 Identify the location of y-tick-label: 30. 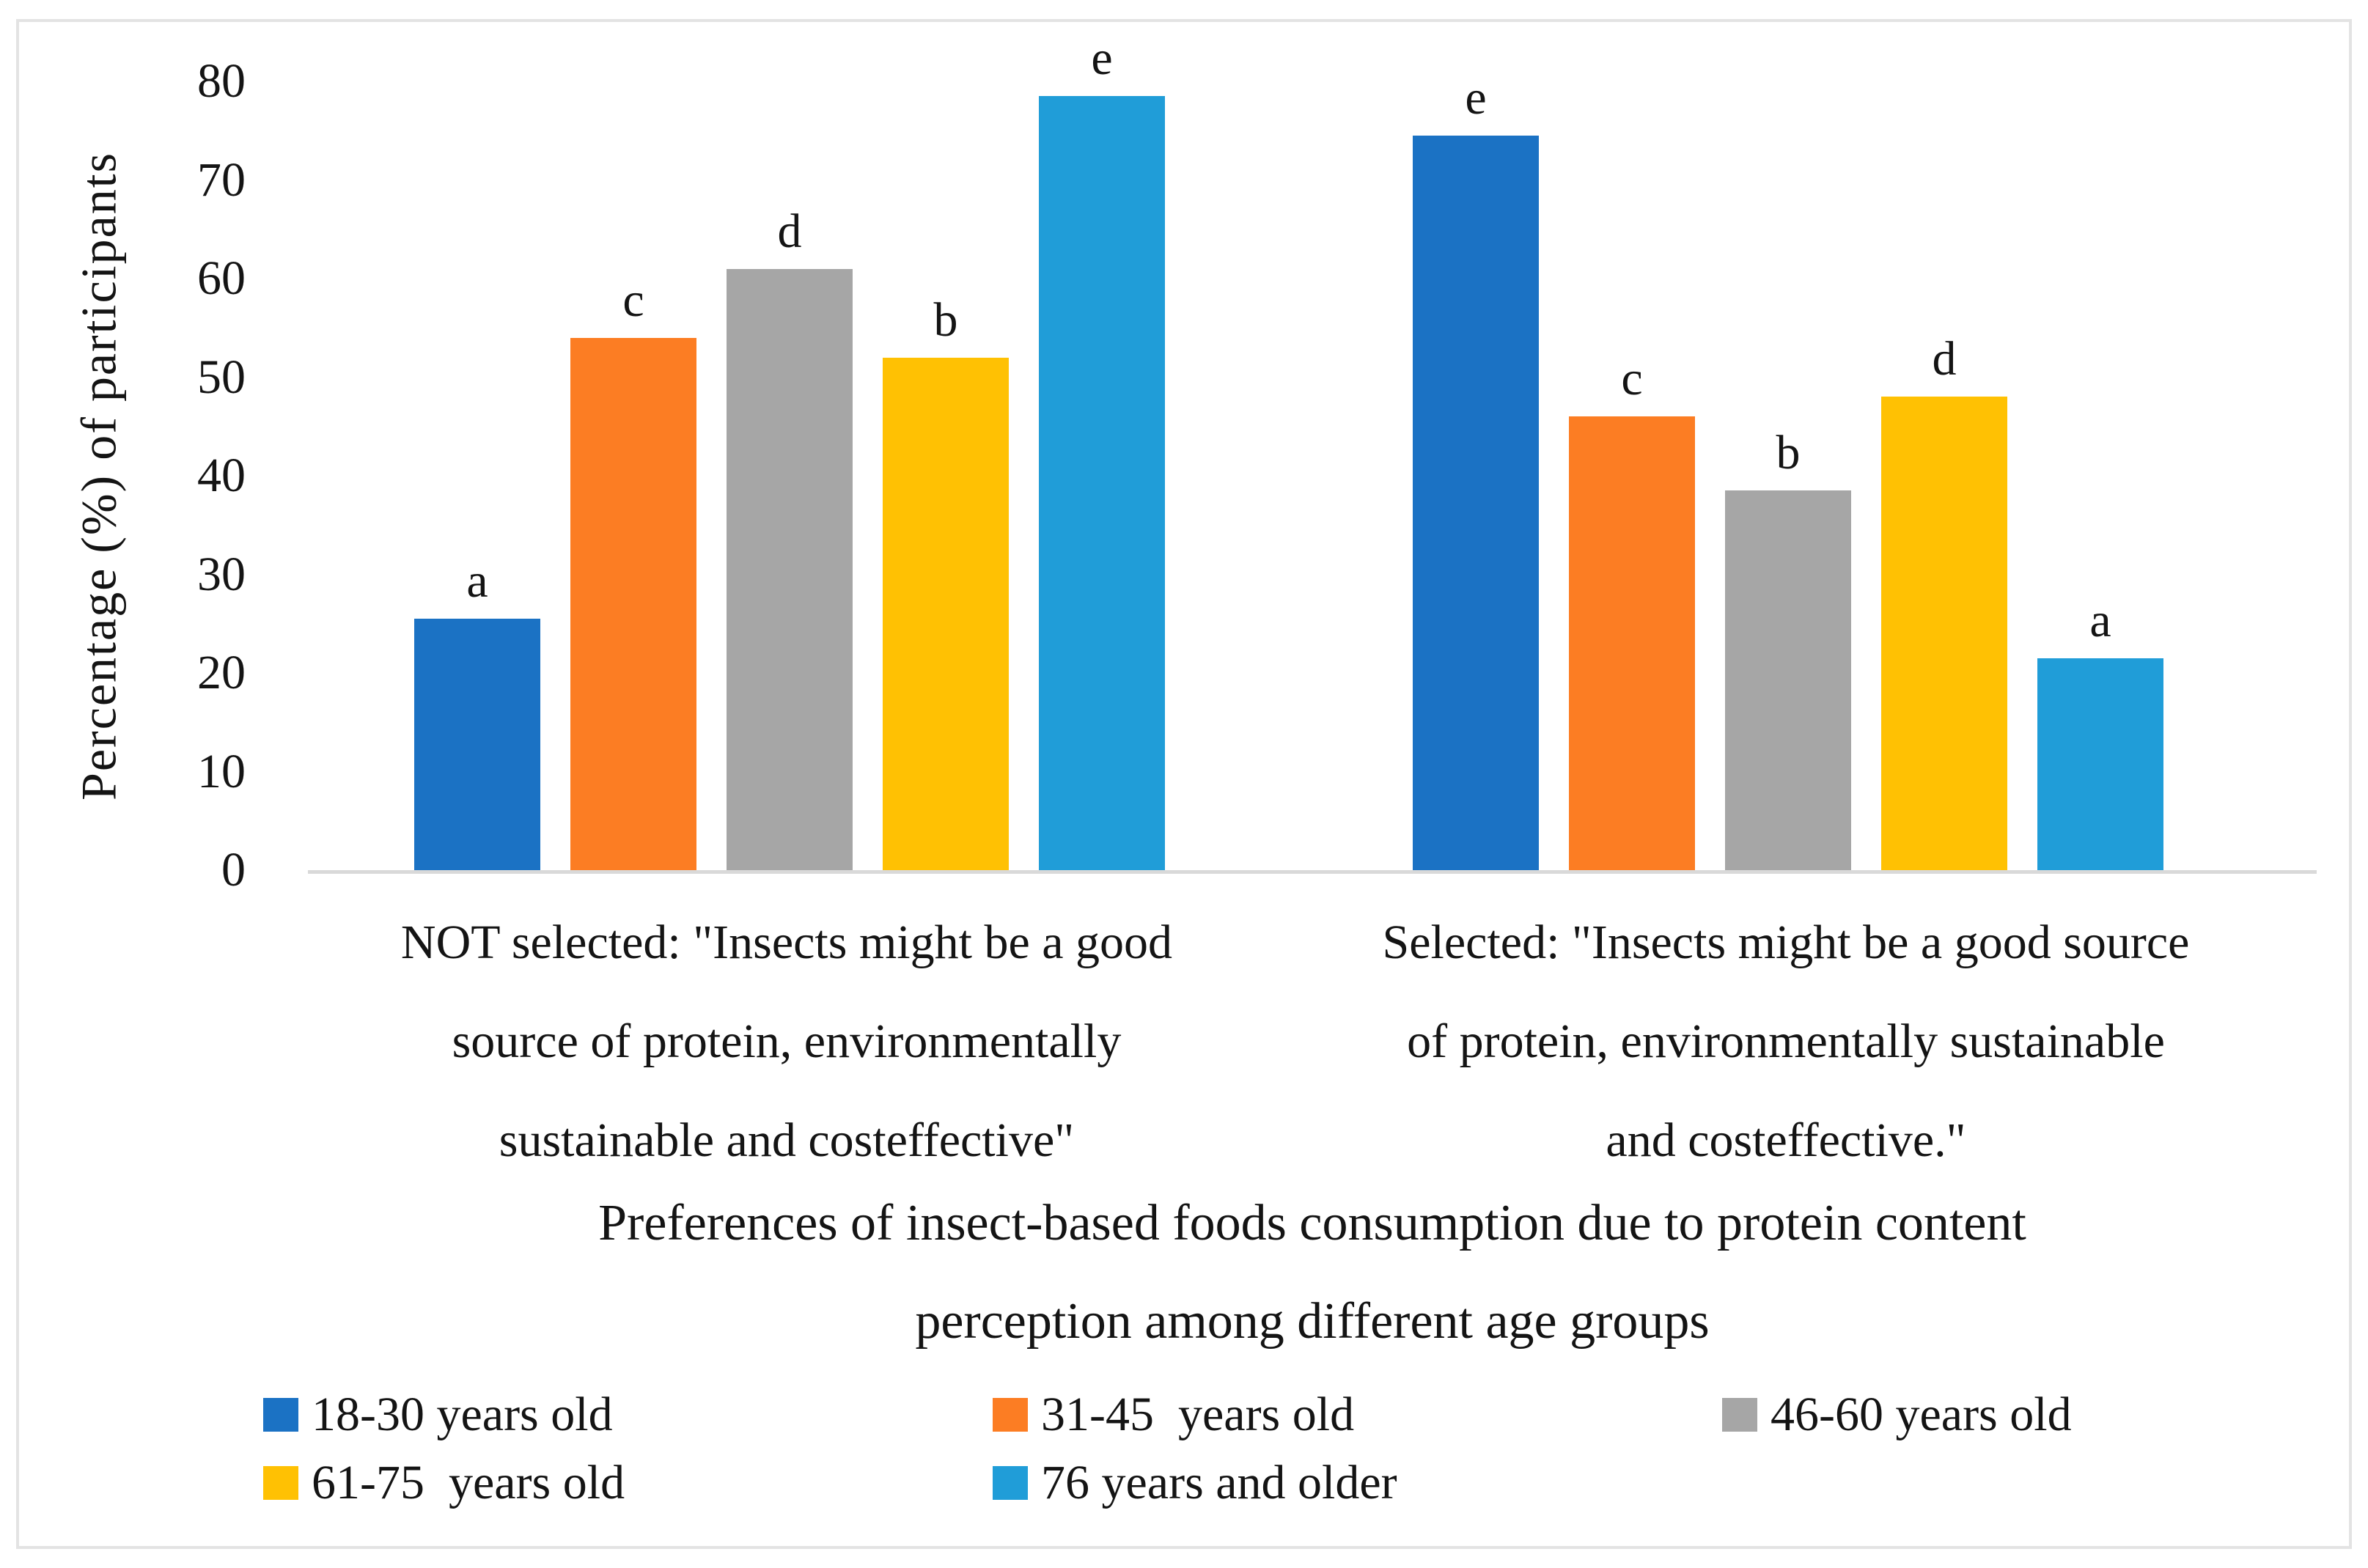
(221, 574).